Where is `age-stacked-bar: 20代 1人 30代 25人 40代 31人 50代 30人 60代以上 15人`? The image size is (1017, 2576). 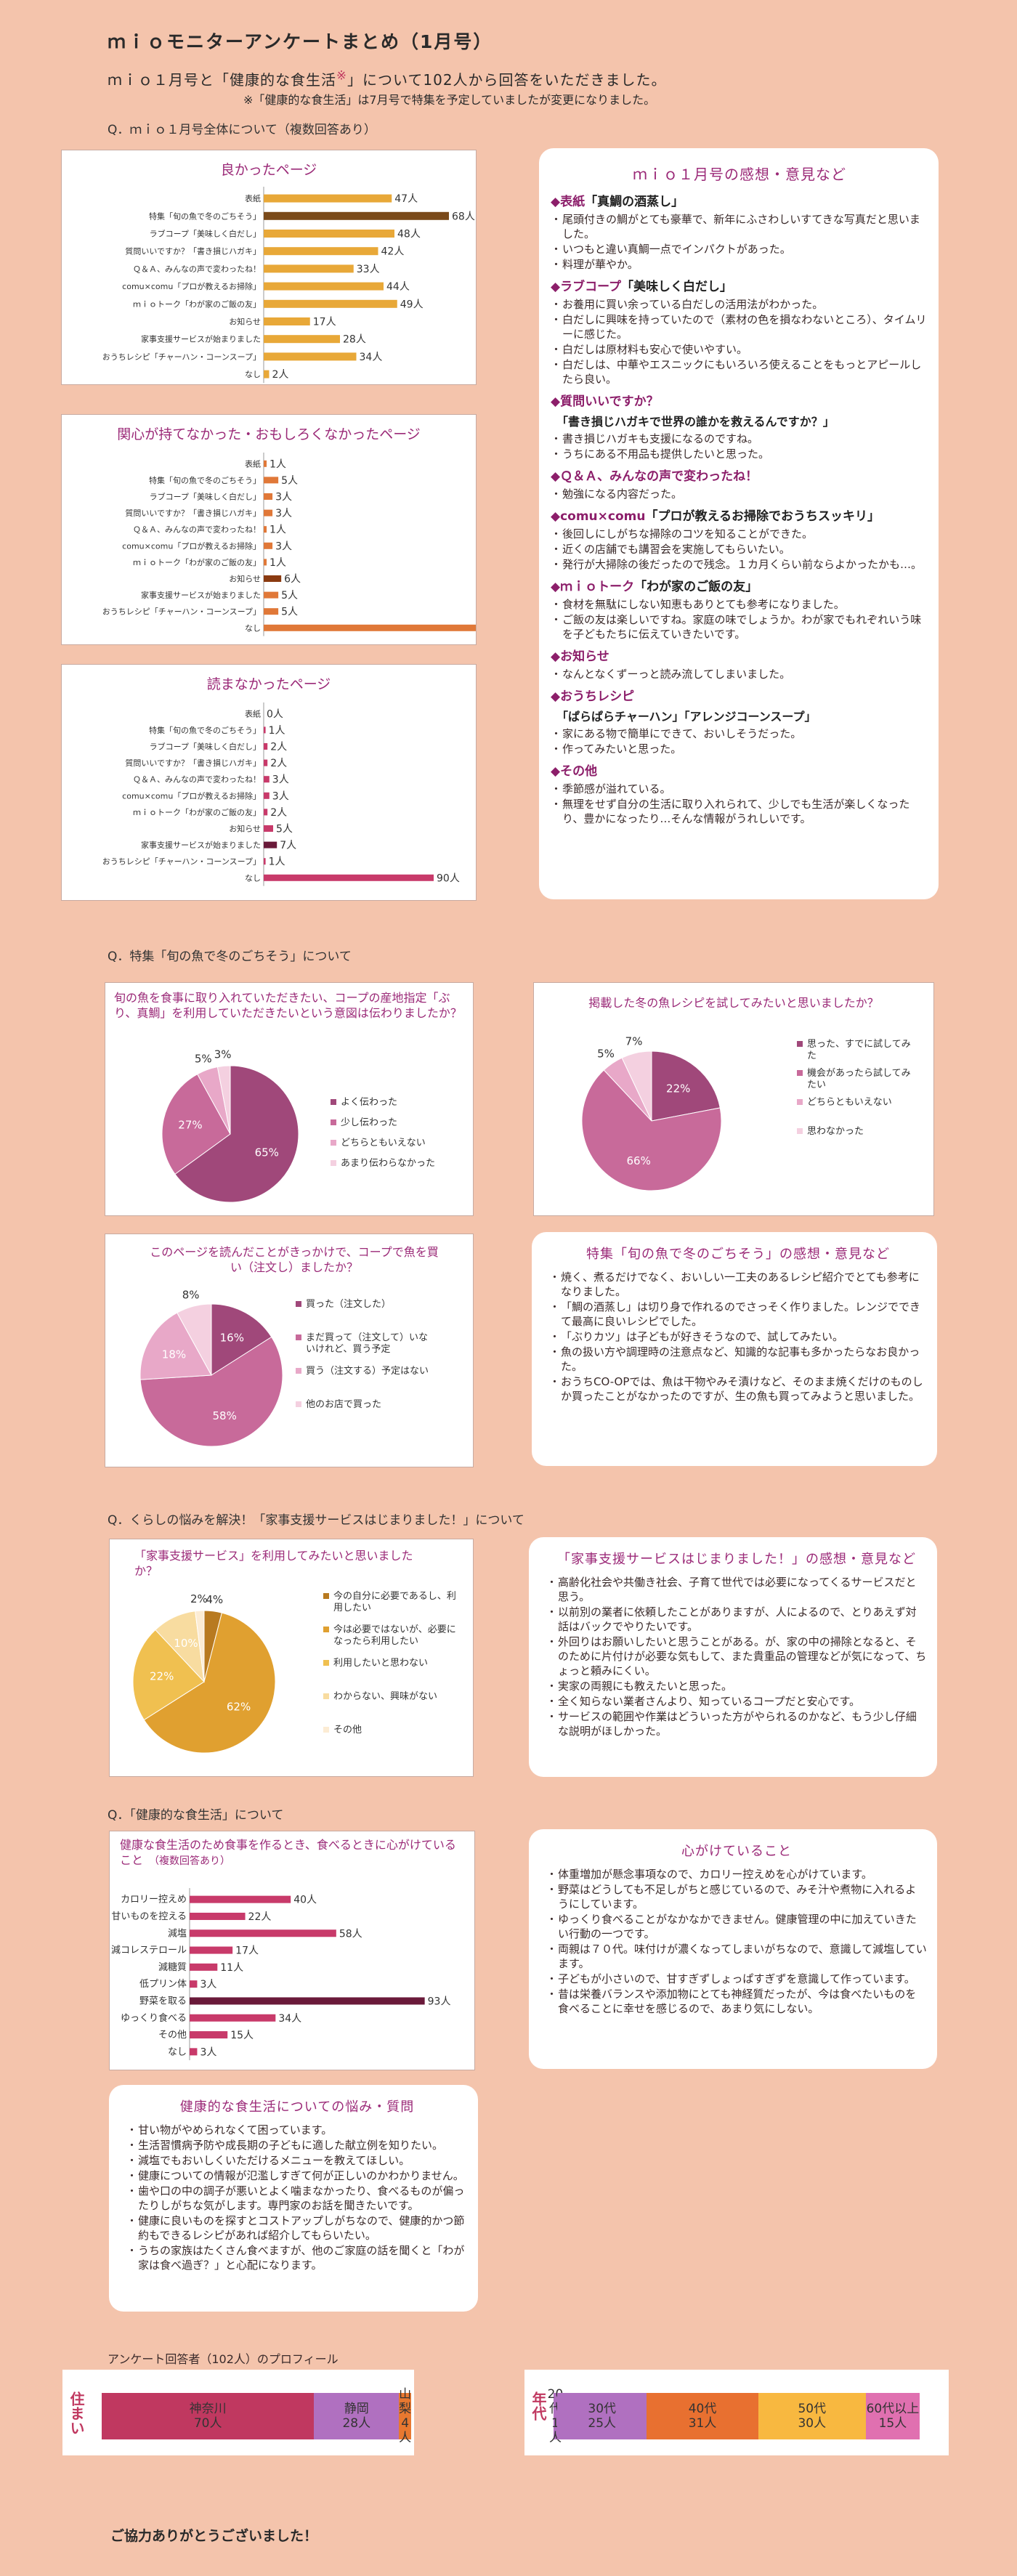 age-stacked-bar: 20代 1人 30代 25人 40代 31人 50代 30人 60代以上 15人 is located at coordinates (734, 2416).